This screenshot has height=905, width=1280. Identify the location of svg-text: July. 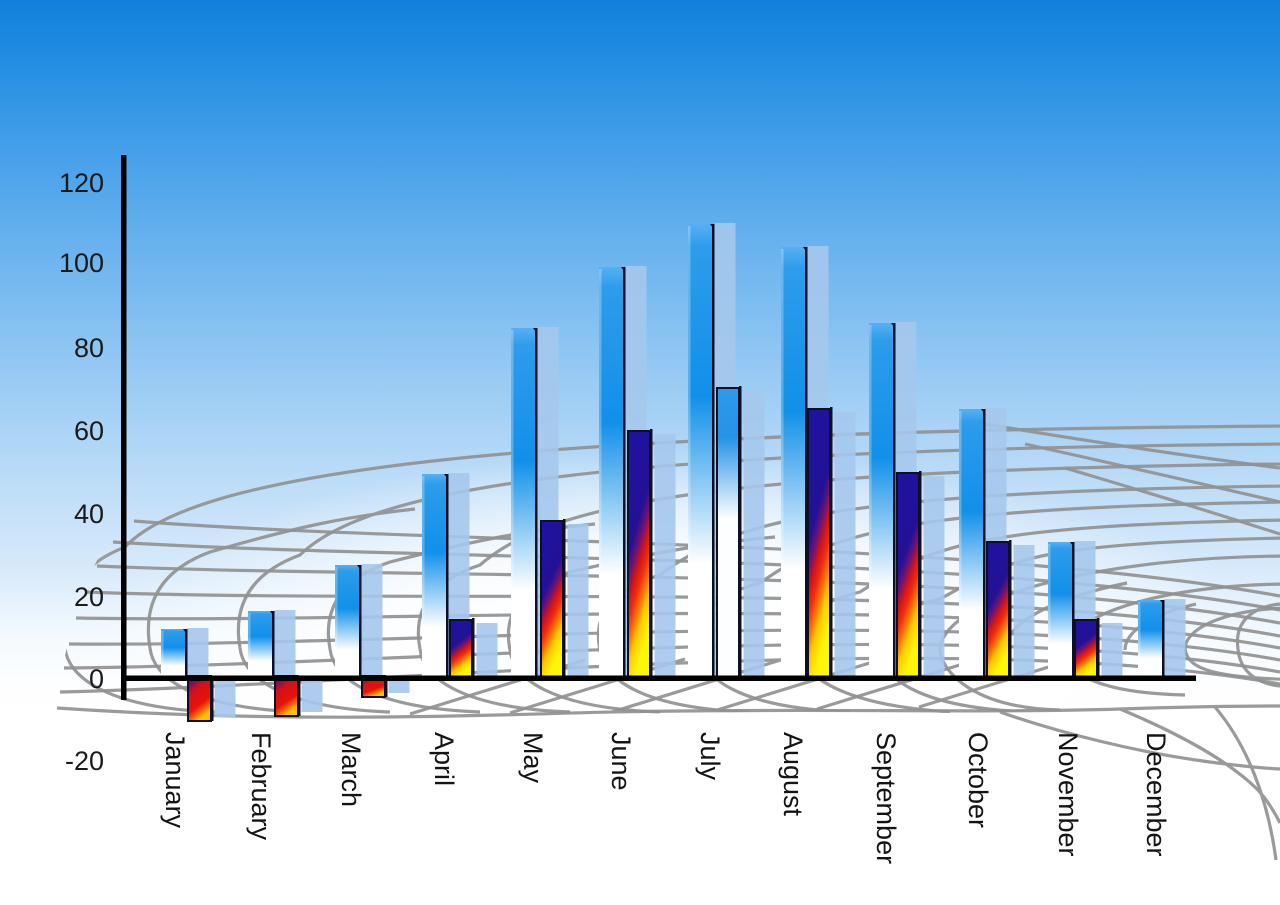
(710, 756).